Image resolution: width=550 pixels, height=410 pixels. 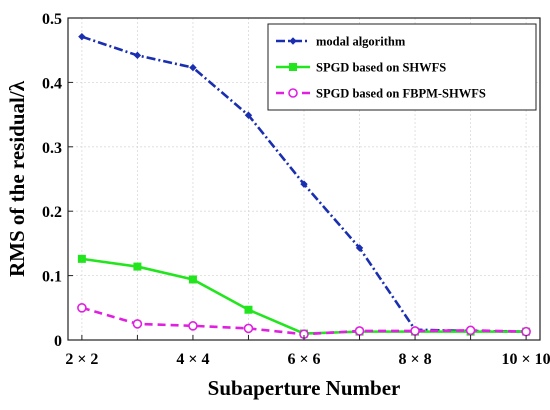 I want to click on y-tick-label: 0, so click(x=58, y=341).